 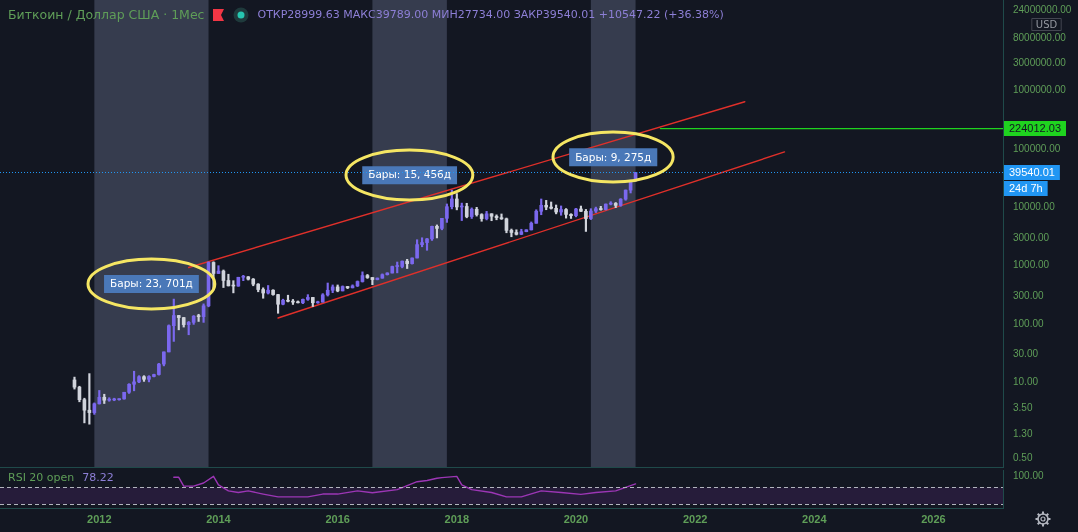 I want to click on y-tick-label: 1.30, so click(x=1023, y=433).